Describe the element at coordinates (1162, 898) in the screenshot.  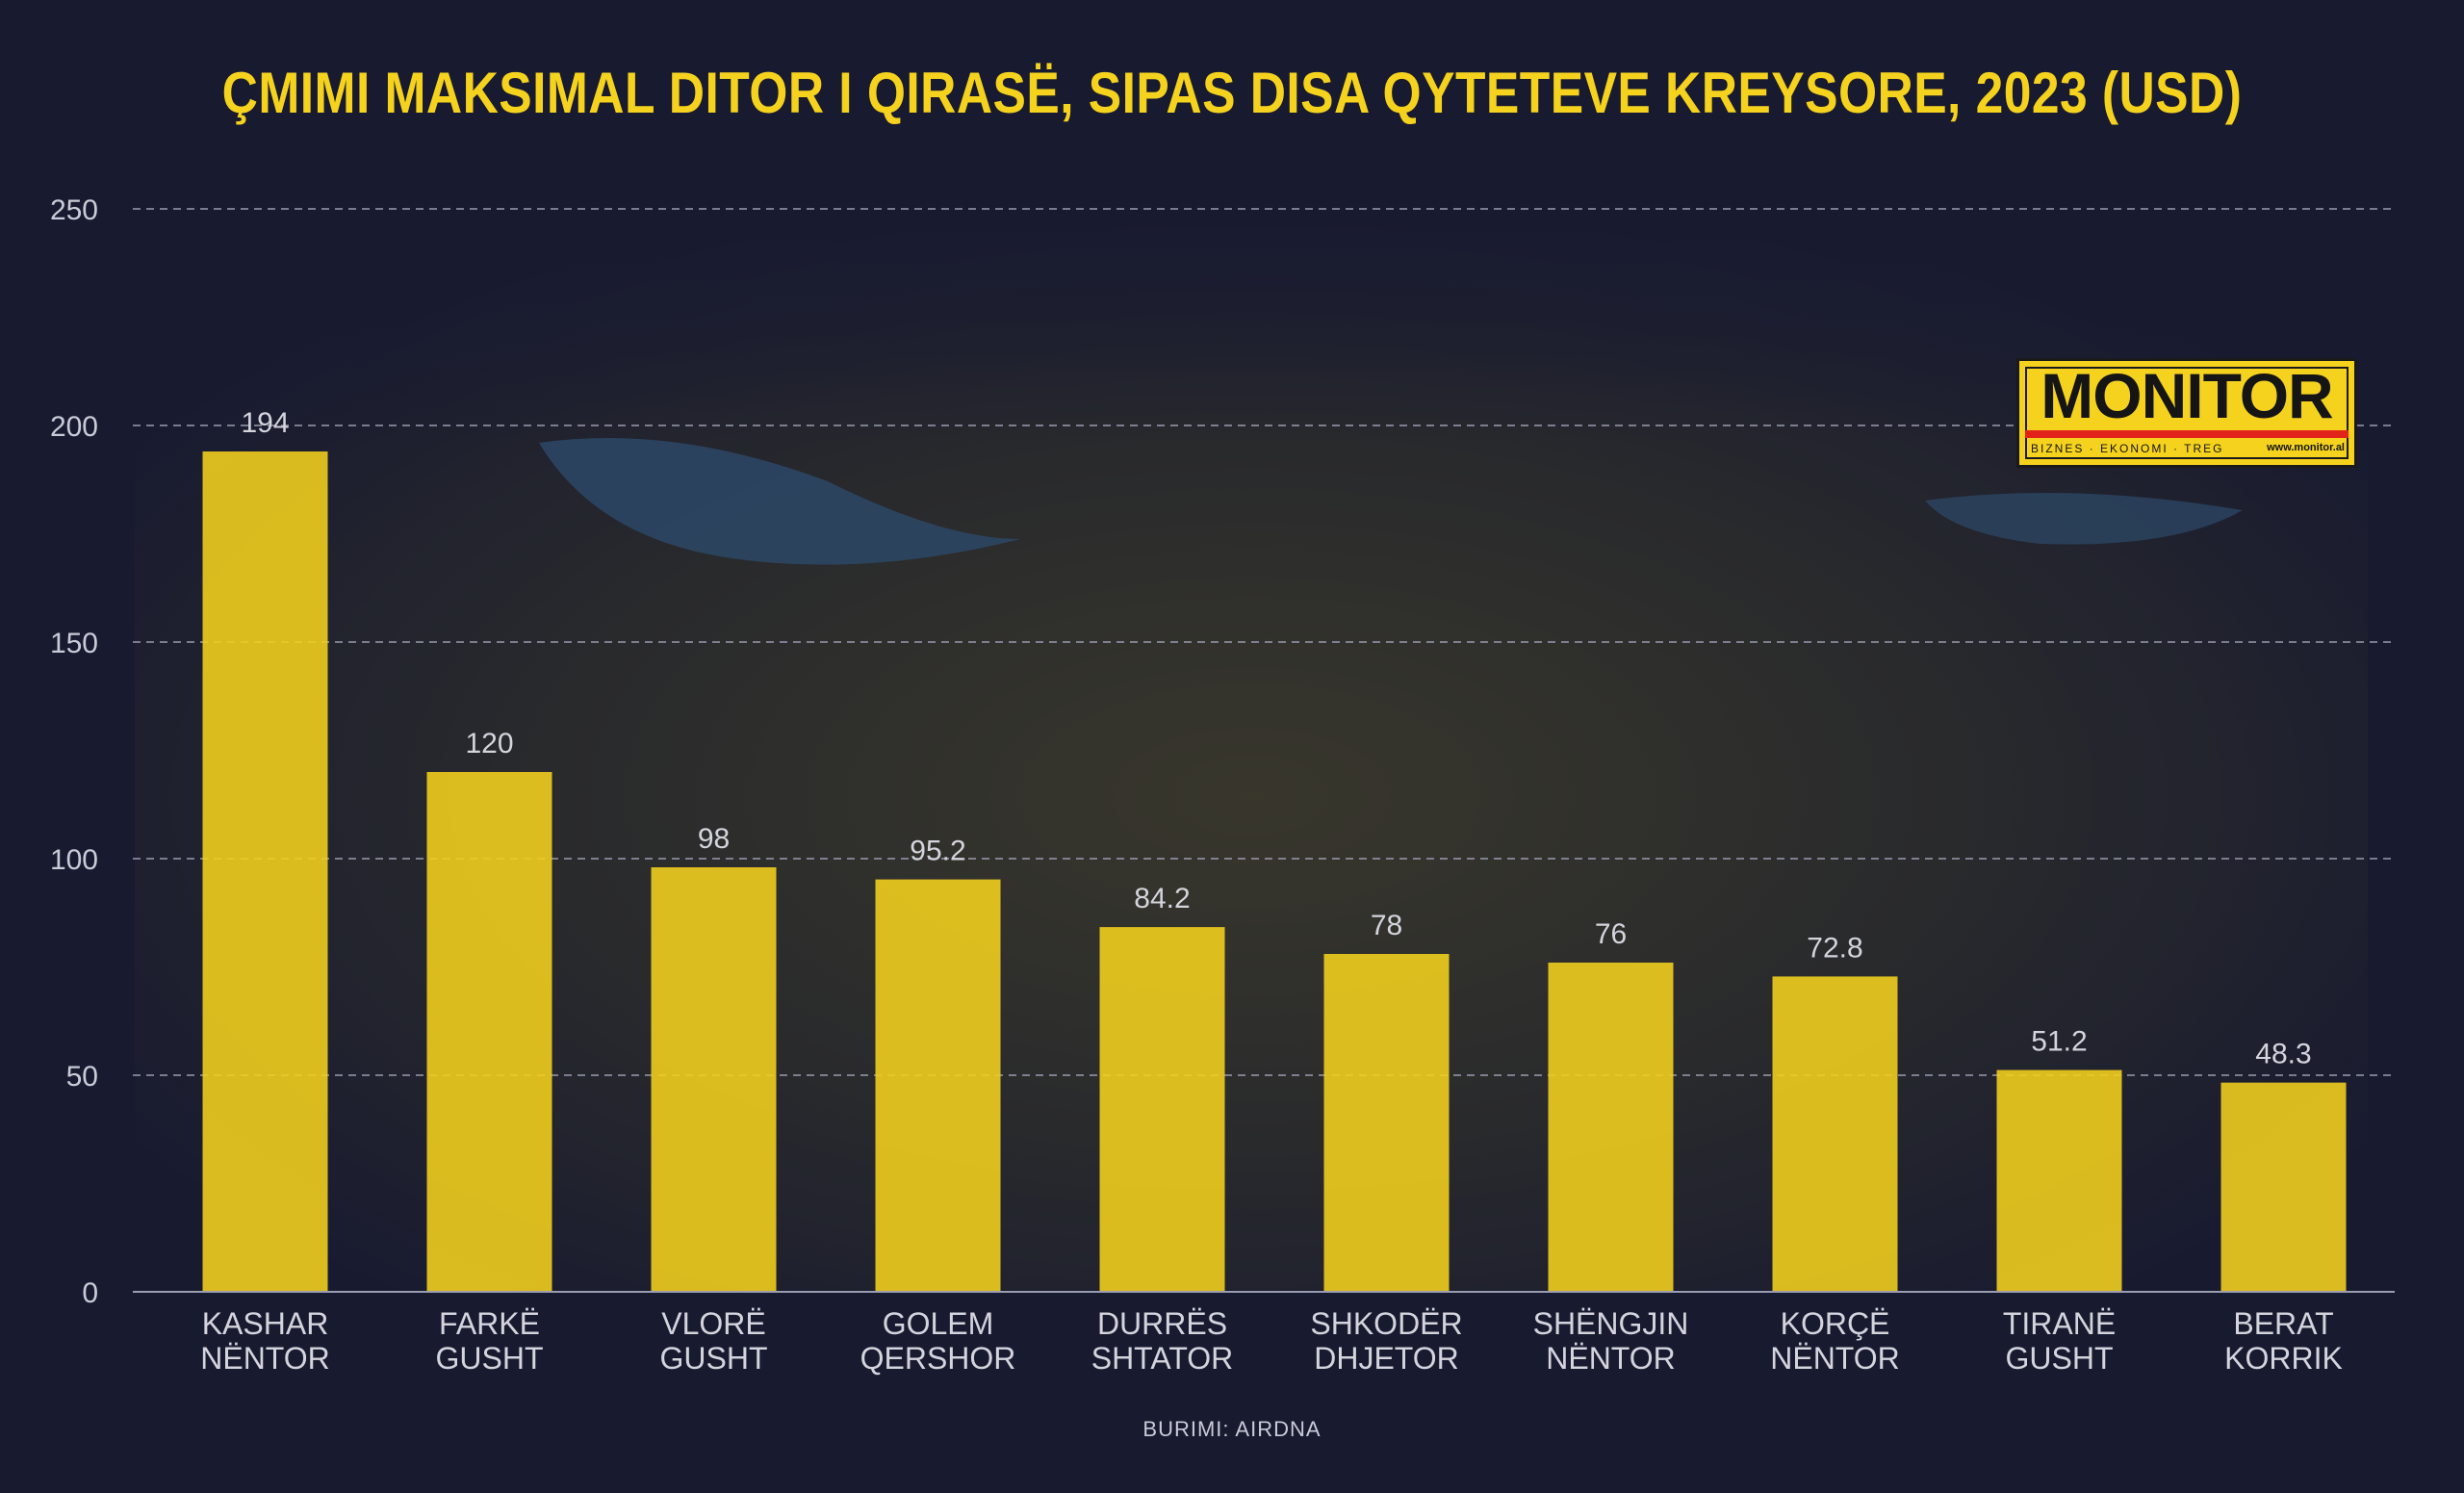
I see `value-label: 84.2` at that location.